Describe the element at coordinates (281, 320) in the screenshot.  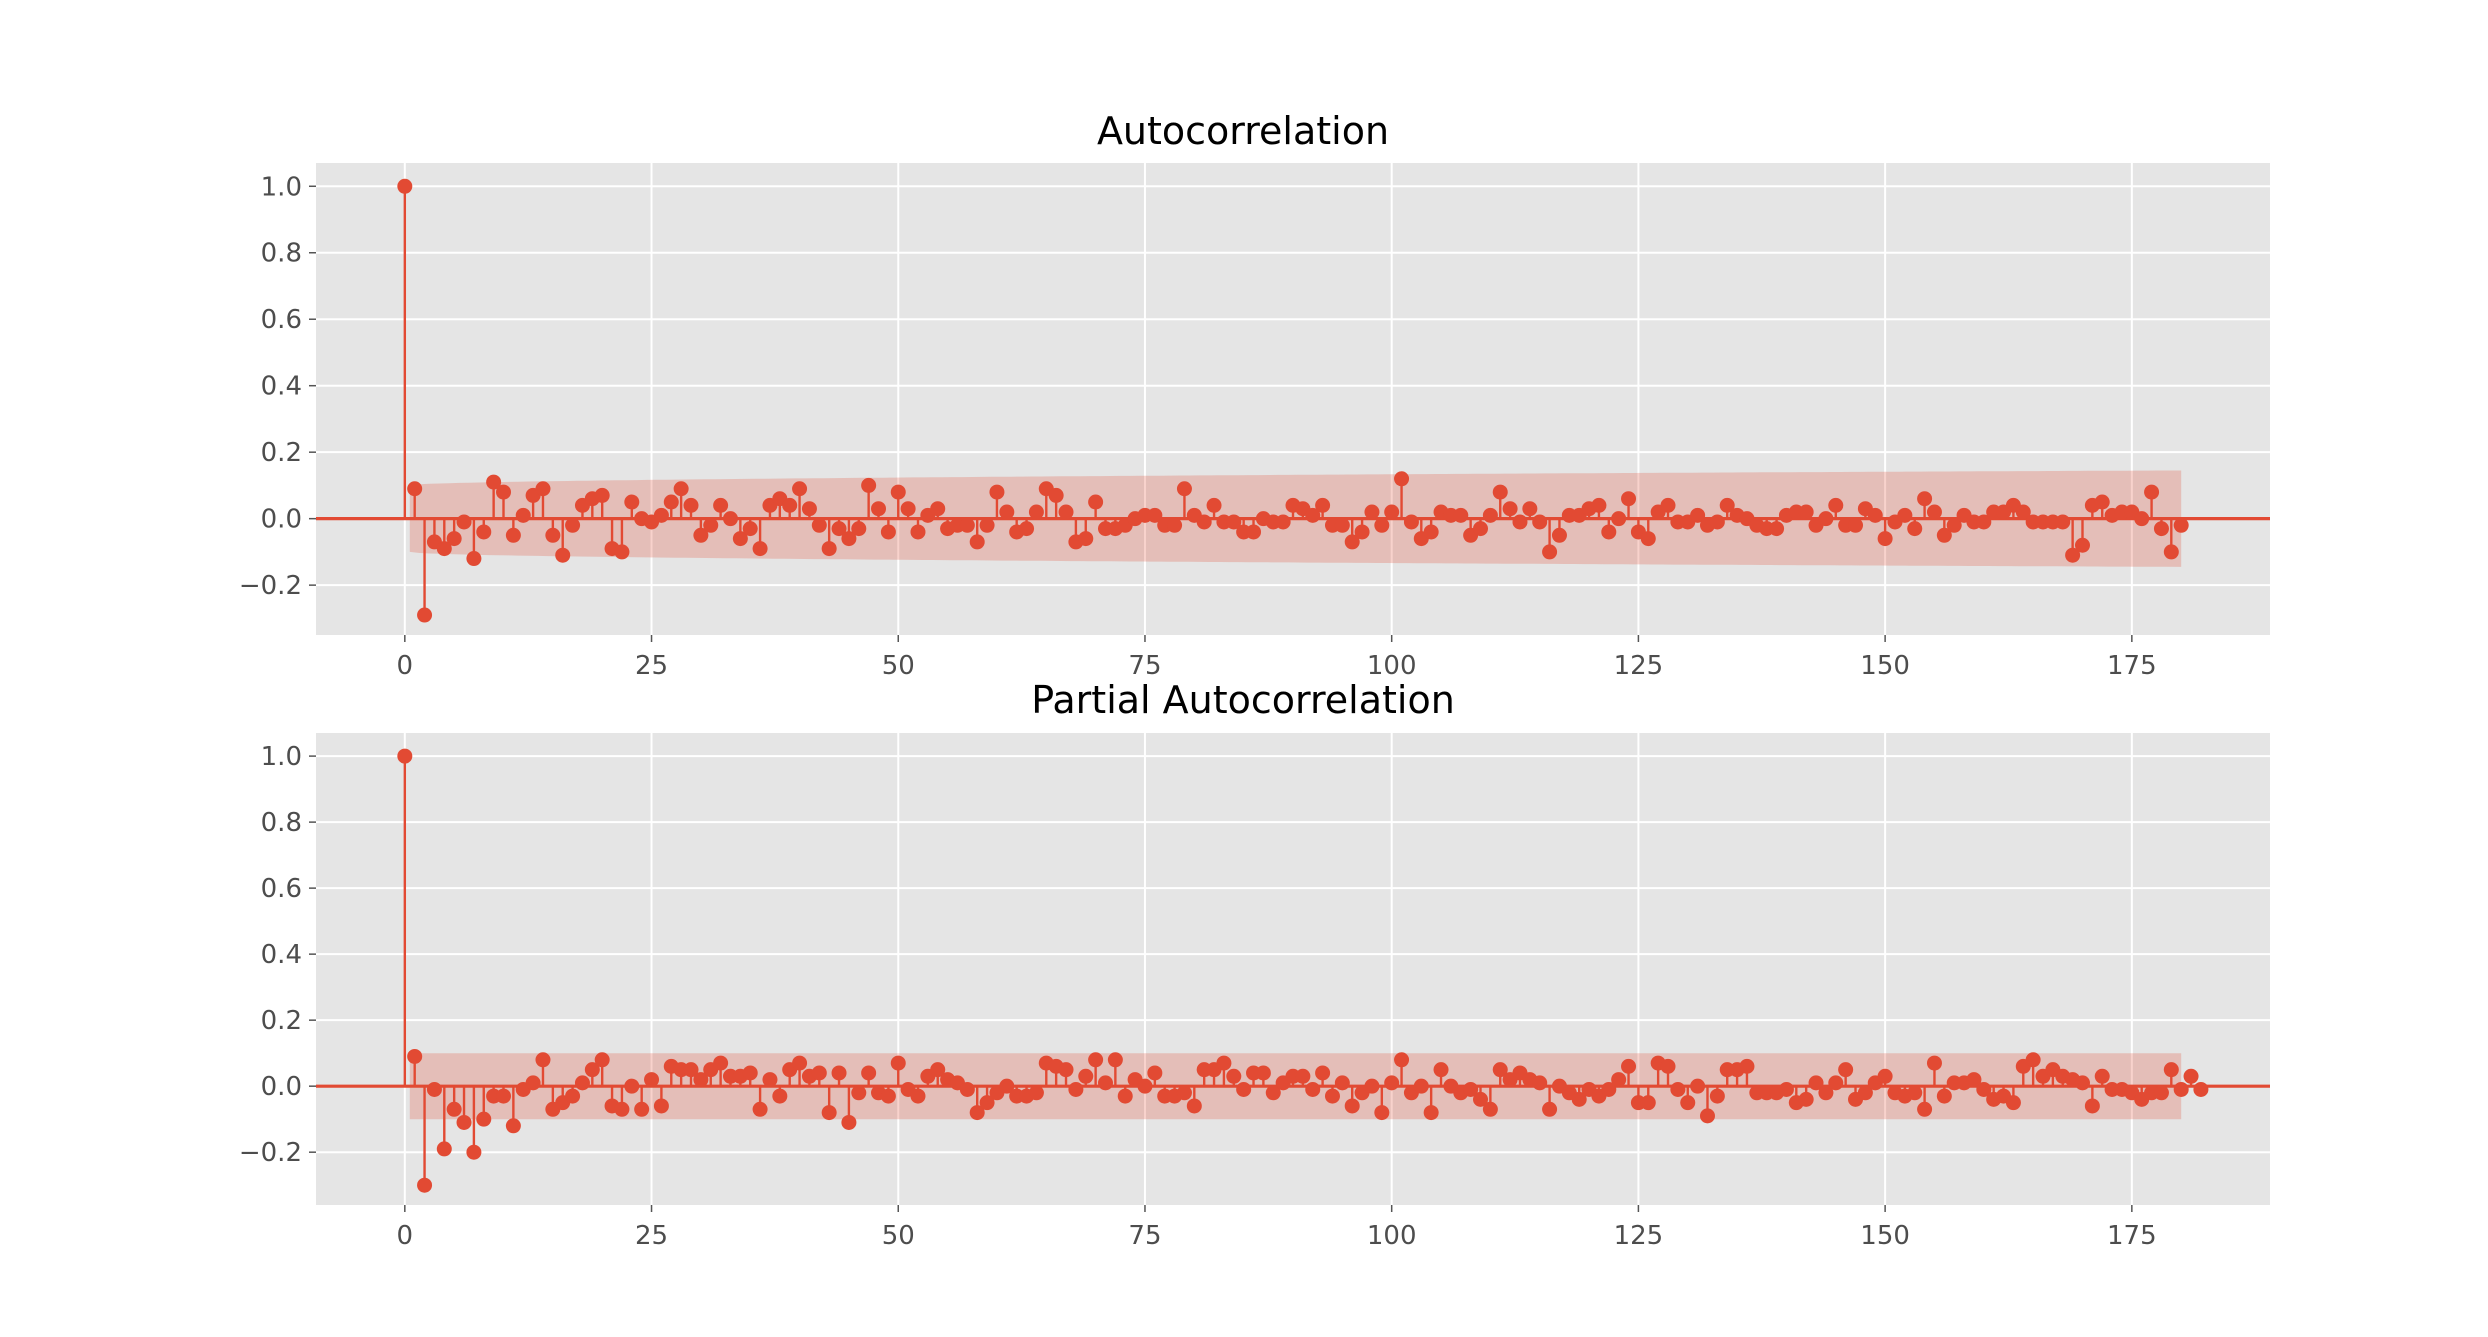
I see `acf-y-tick-label: 0.6` at that location.